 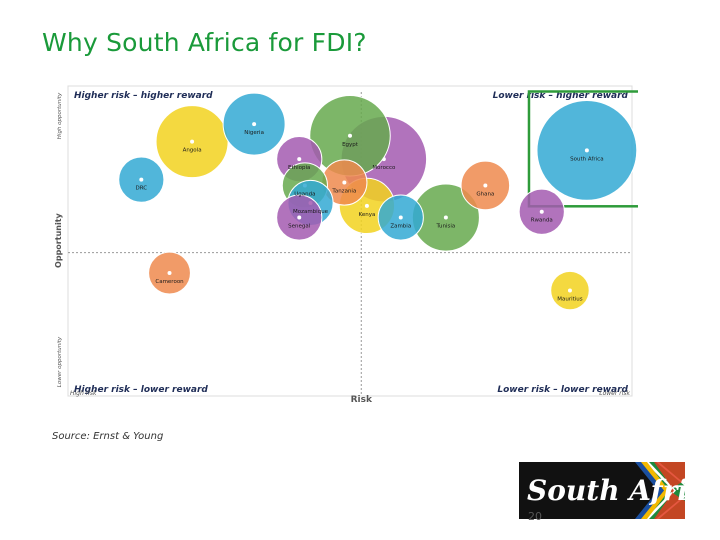 I want to click on label-cameroon: Cameroon, so click(x=169, y=282).